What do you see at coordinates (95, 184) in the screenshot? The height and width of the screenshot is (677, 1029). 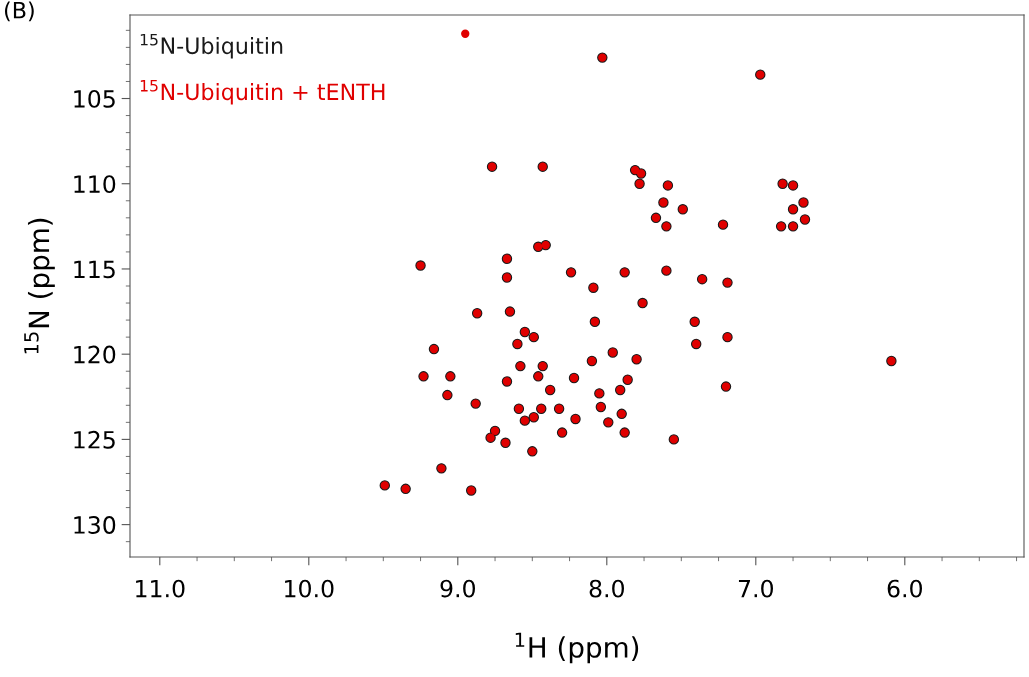 I see `y-tick-label: 110` at bounding box center [95, 184].